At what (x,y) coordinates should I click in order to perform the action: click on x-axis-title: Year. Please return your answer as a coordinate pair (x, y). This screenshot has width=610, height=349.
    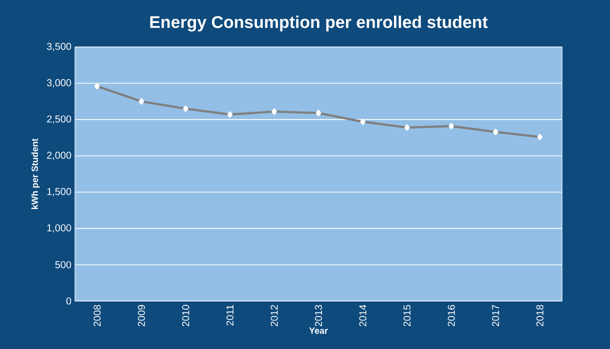
    Looking at the image, I should click on (318, 331).